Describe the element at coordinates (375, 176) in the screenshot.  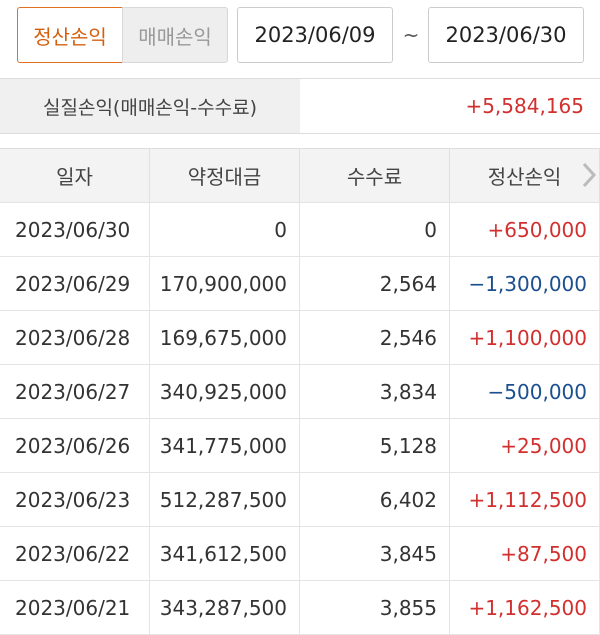
I see `column-header: 수수료` at that location.